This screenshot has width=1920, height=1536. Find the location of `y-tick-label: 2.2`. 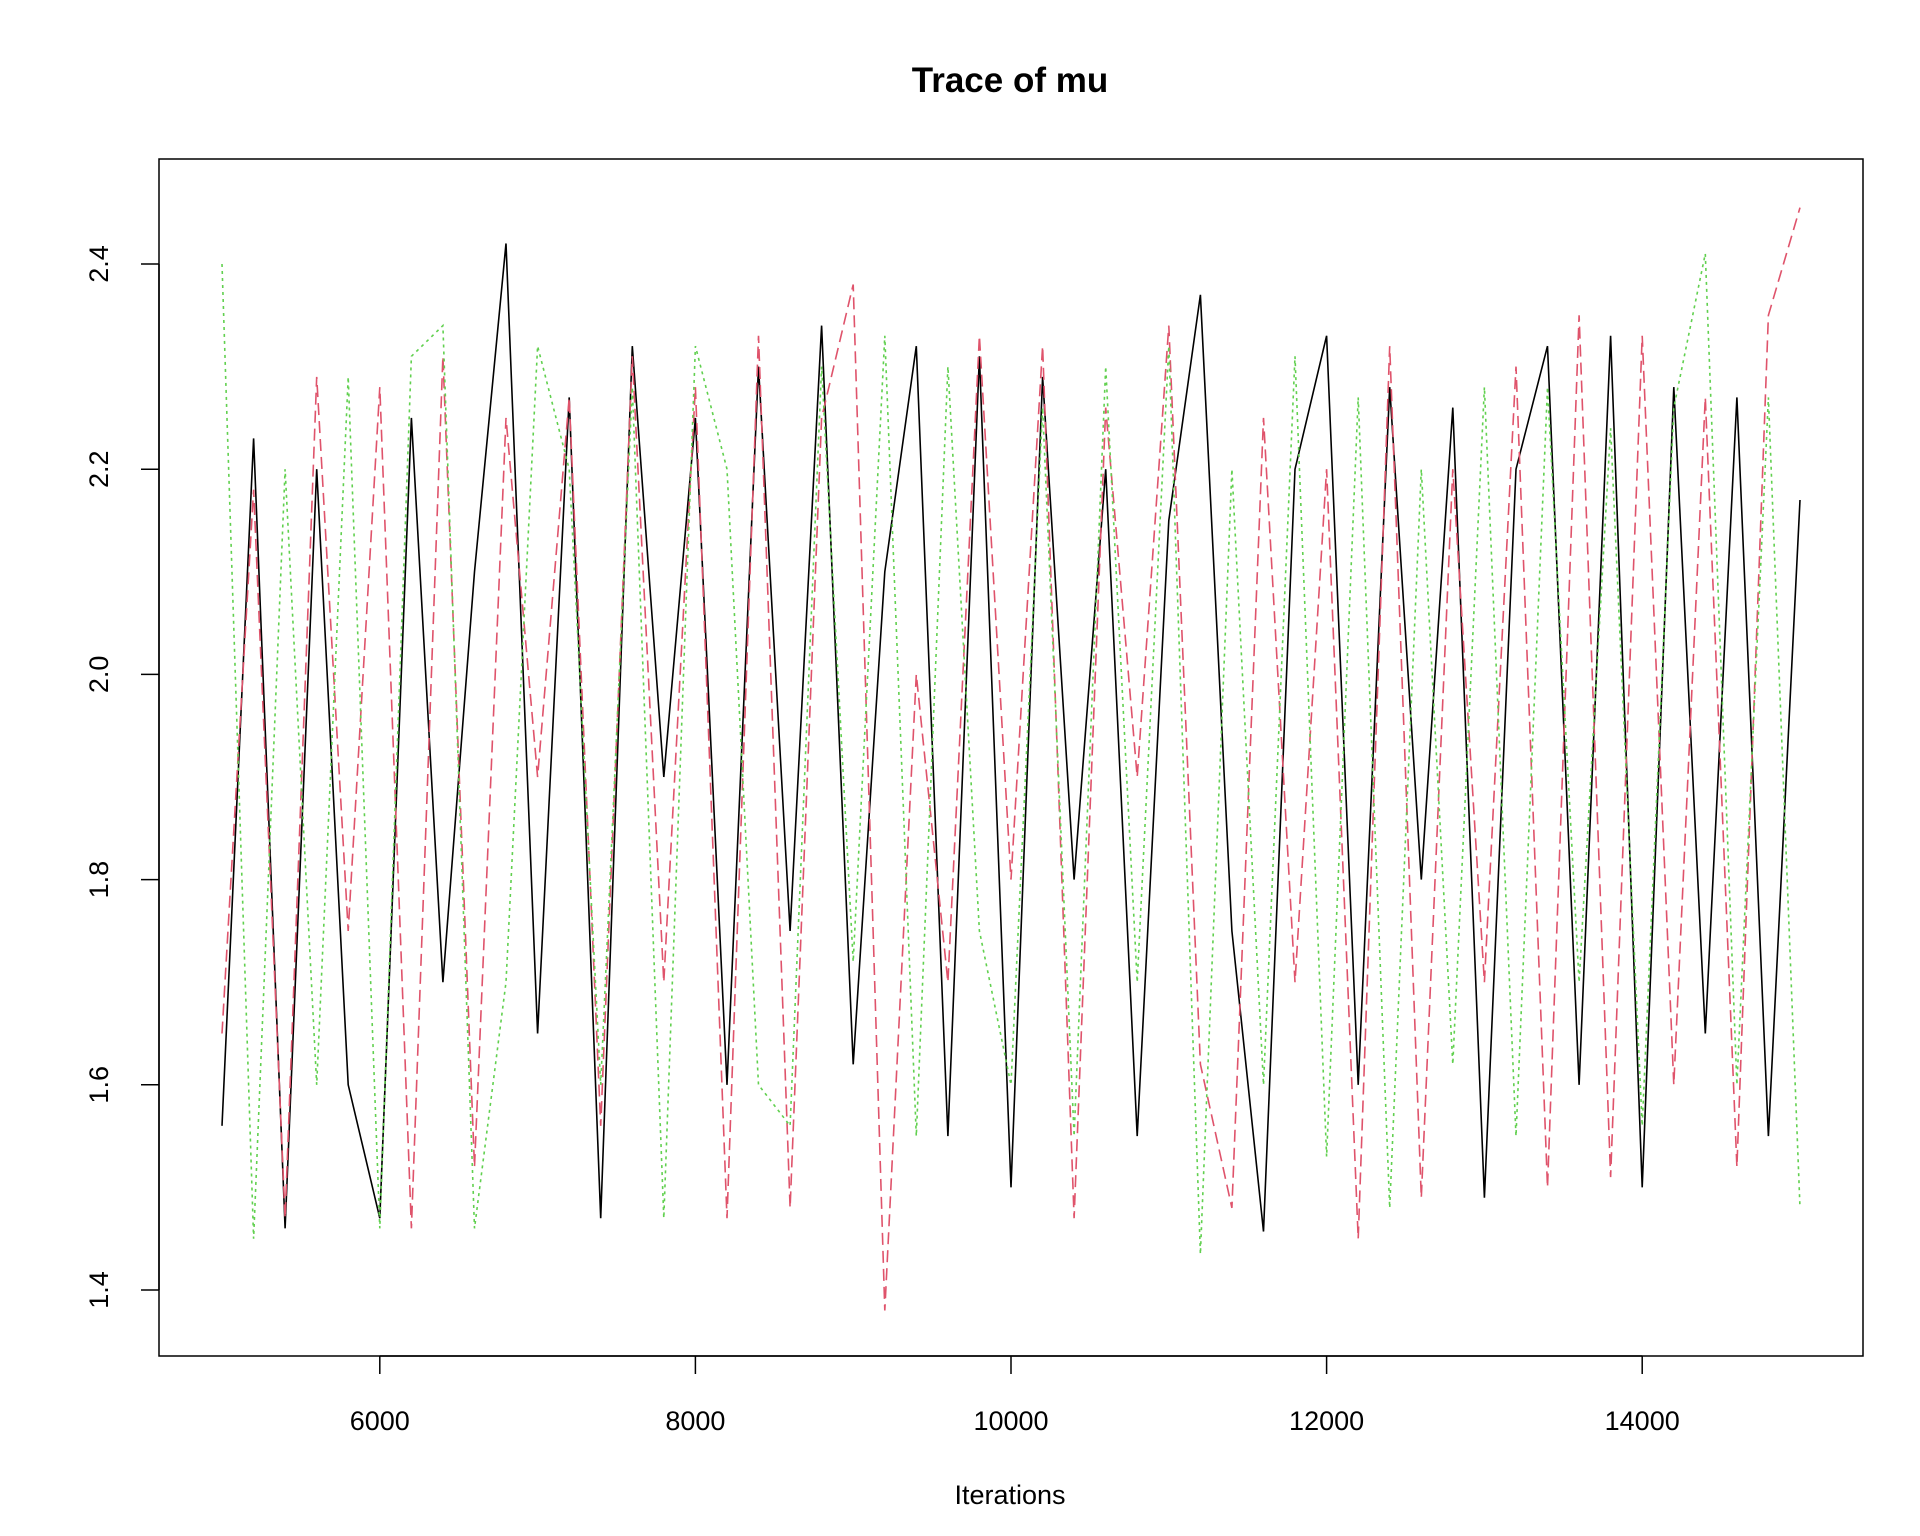

y-tick-label: 2.2 is located at coordinates (99, 469).